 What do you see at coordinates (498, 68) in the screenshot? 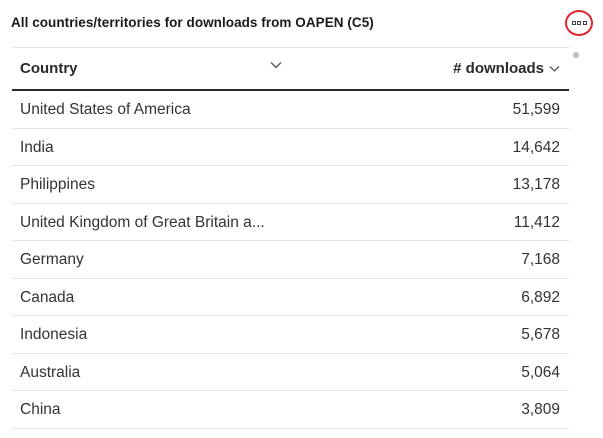
I see `downloads-column-label: # downloads` at bounding box center [498, 68].